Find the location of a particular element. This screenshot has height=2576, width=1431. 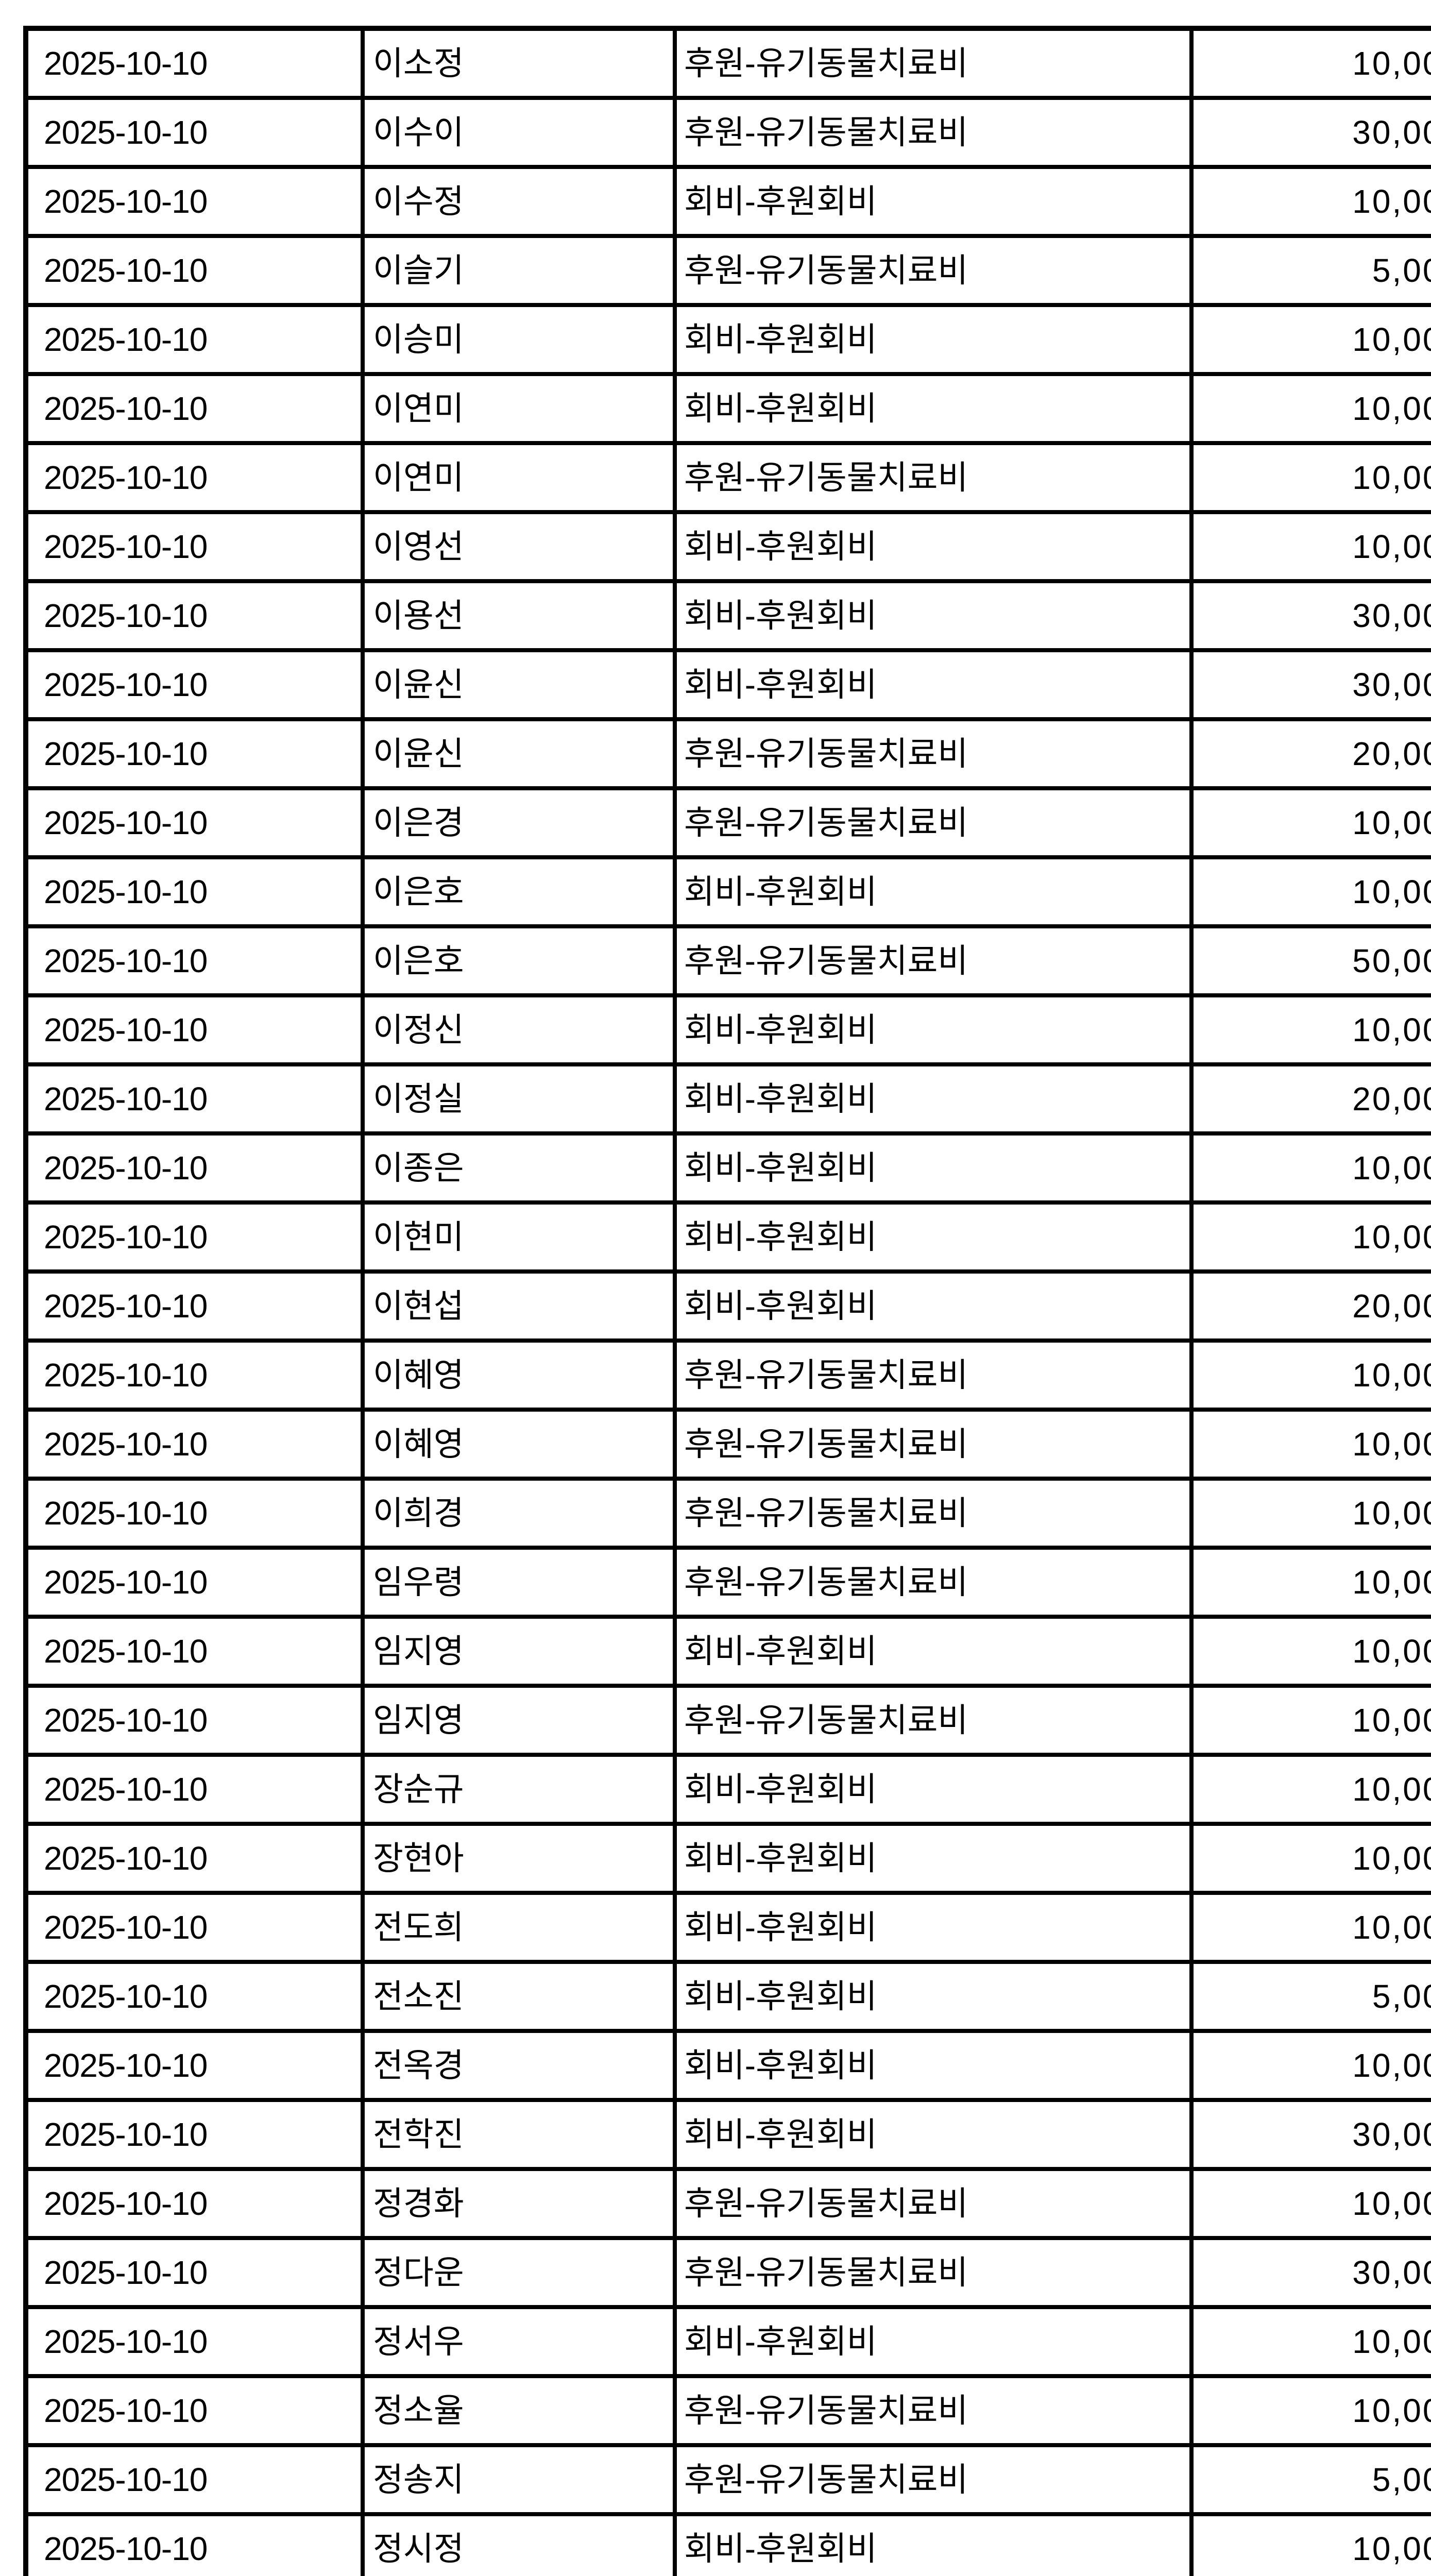

cell-name: 정시정 is located at coordinates (519, 2544).